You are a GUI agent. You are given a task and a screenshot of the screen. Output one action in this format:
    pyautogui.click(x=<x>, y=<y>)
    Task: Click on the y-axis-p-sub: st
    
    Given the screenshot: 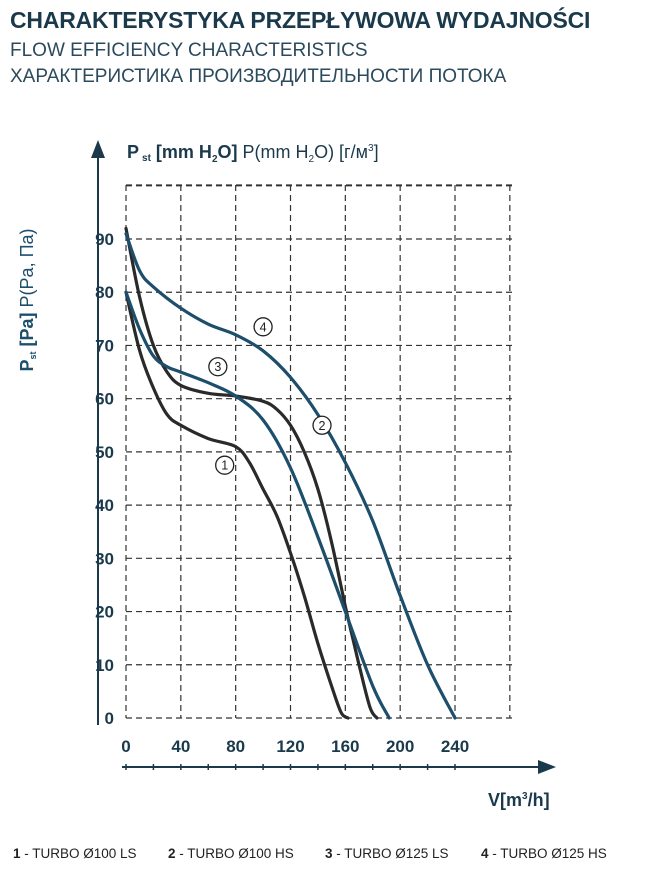 What is the action you would take?
    pyautogui.click(x=33, y=355)
    